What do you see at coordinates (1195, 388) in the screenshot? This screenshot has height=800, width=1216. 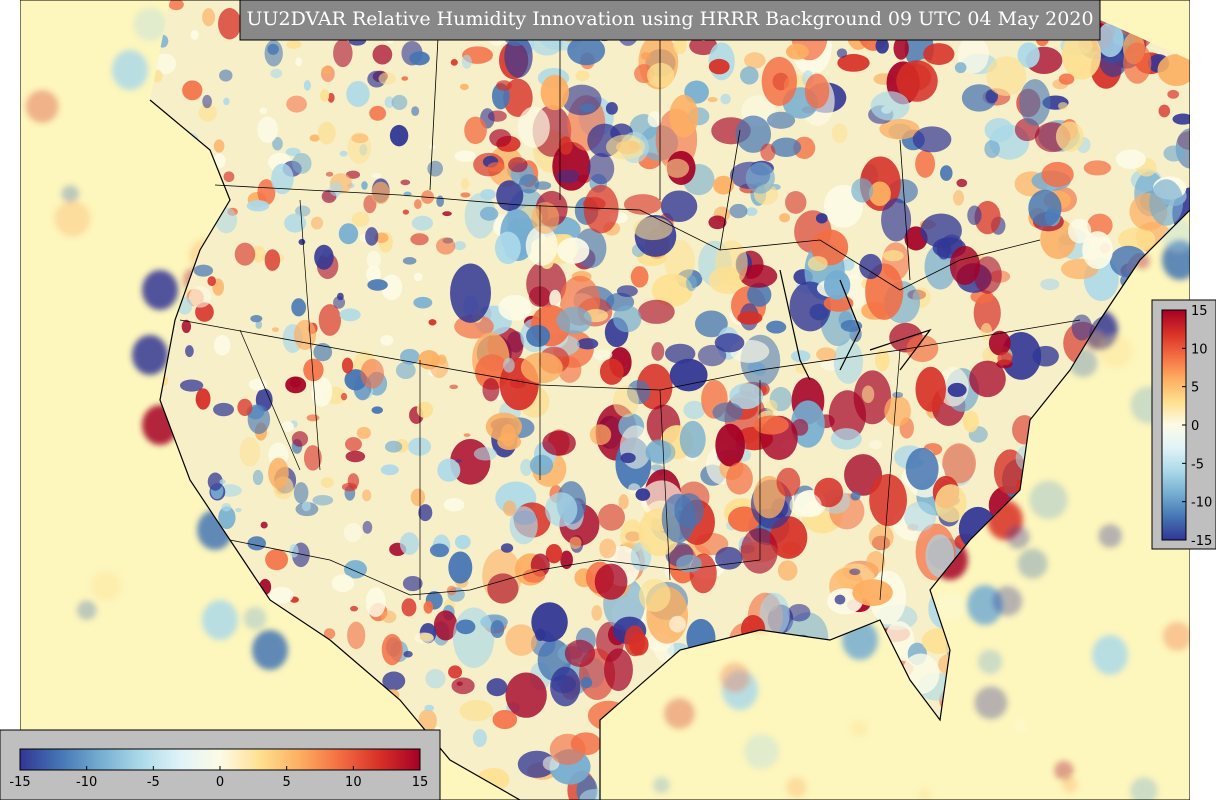 I see `tick-label: 5` at bounding box center [1195, 388].